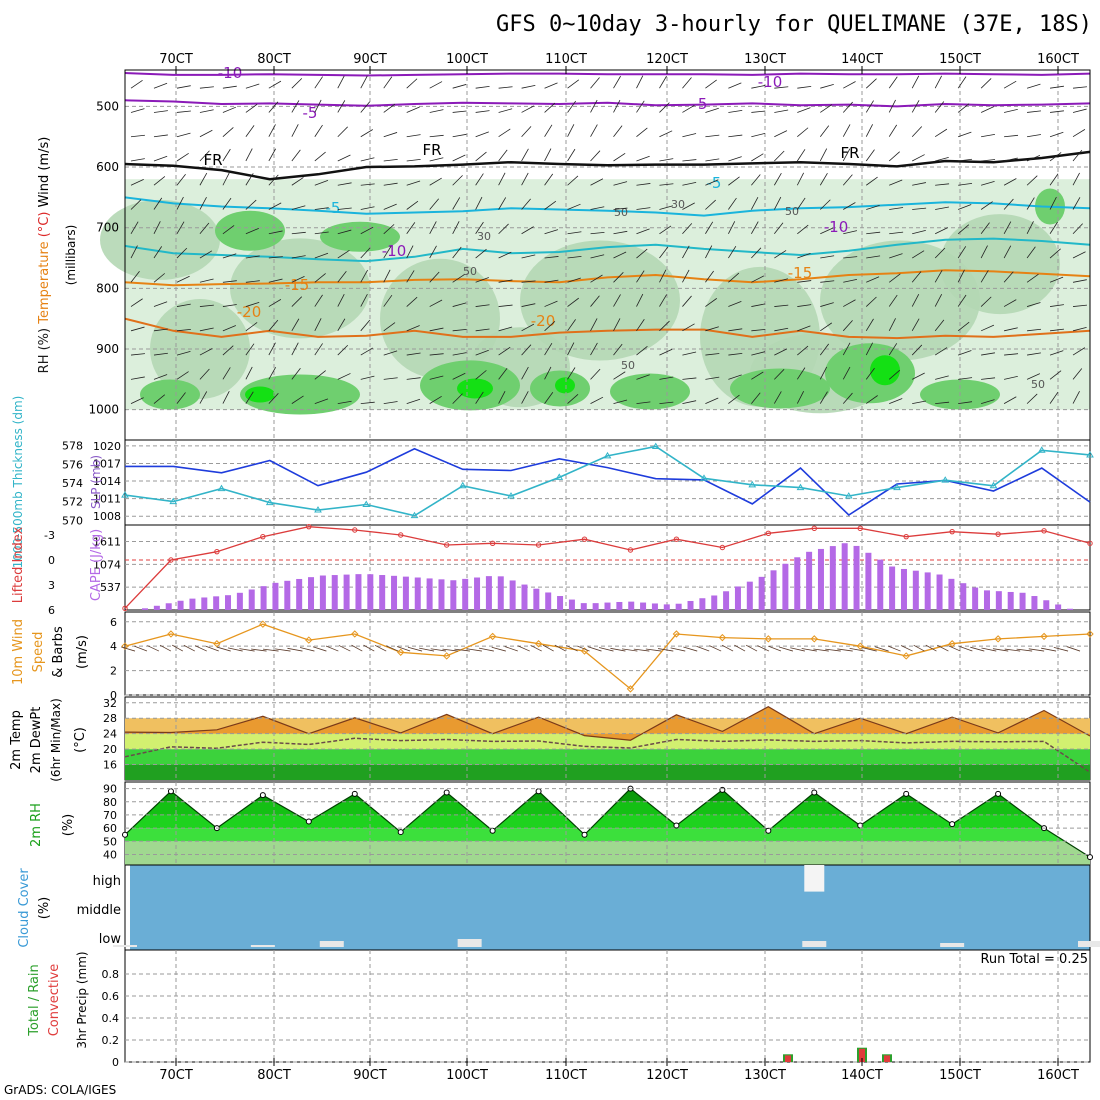  I want to click on slp-tick-label: 1017, so click(107, 463).